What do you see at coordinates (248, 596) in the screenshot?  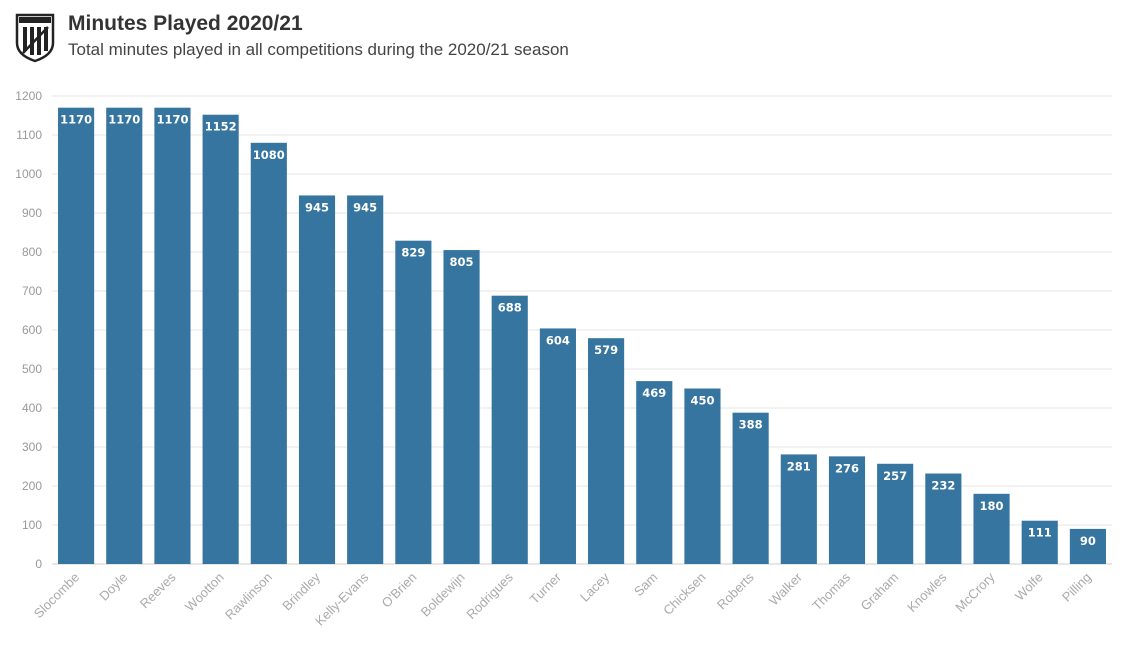 I see `x-tick-label: Rawlinson` at bounding box center [248, 596].